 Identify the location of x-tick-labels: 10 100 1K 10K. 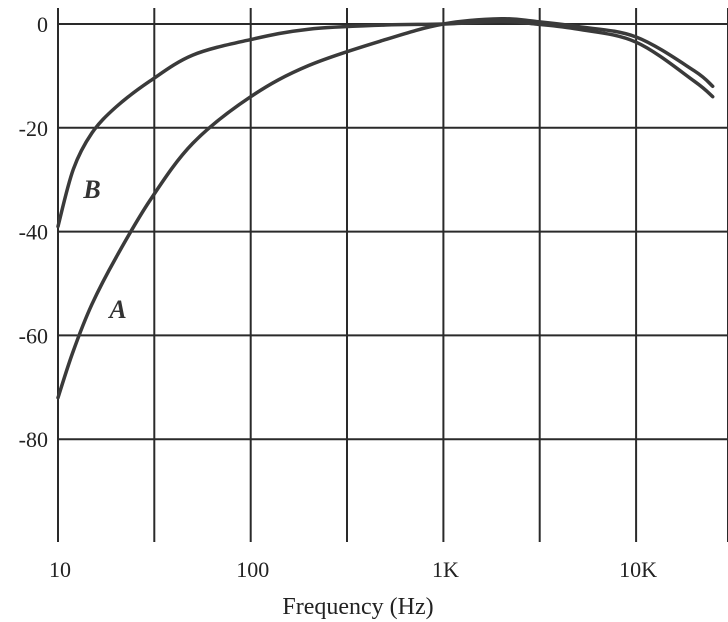
(353, 569).